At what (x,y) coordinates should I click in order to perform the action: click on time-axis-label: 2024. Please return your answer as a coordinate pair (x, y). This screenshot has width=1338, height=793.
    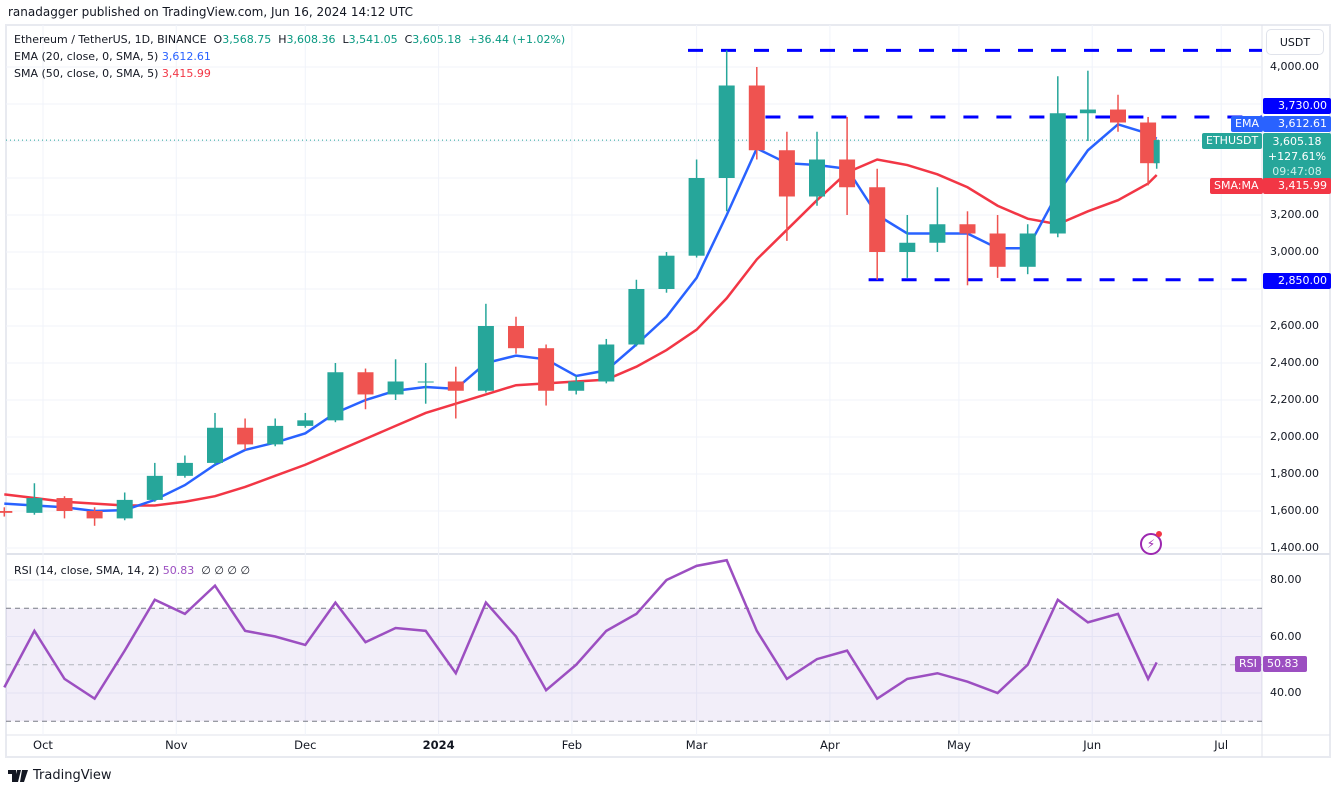
    Looking at the image, I should click on (438, 745).